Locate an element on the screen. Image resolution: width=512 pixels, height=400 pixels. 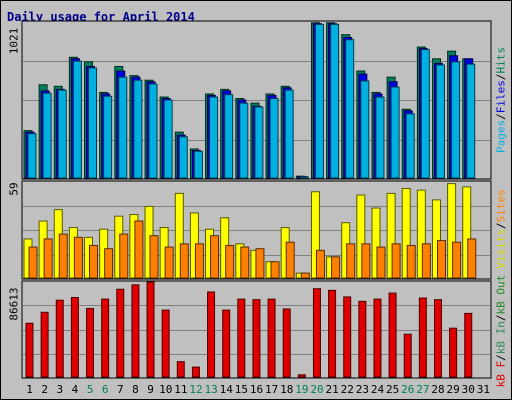
x-tick-label-day-8: 8 is located at coordinates (135, 389).